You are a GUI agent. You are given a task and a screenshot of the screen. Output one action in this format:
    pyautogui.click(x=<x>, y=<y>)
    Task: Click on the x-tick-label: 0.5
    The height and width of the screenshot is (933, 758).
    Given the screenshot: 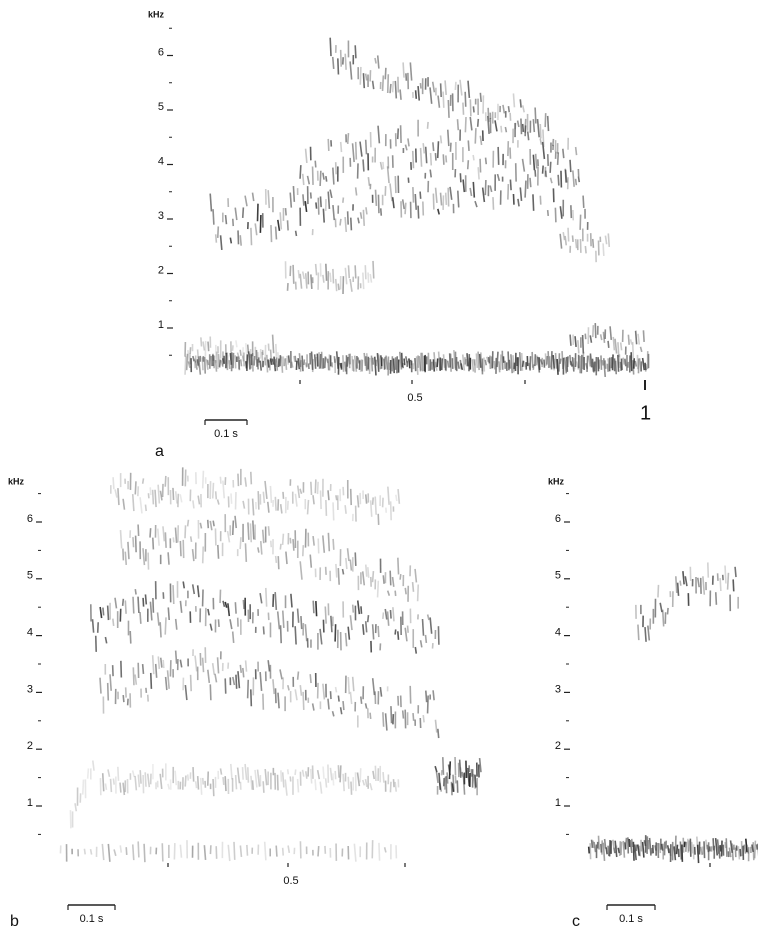 What is the action you would take?
    pyautogui.click(x=290, y=881)
    